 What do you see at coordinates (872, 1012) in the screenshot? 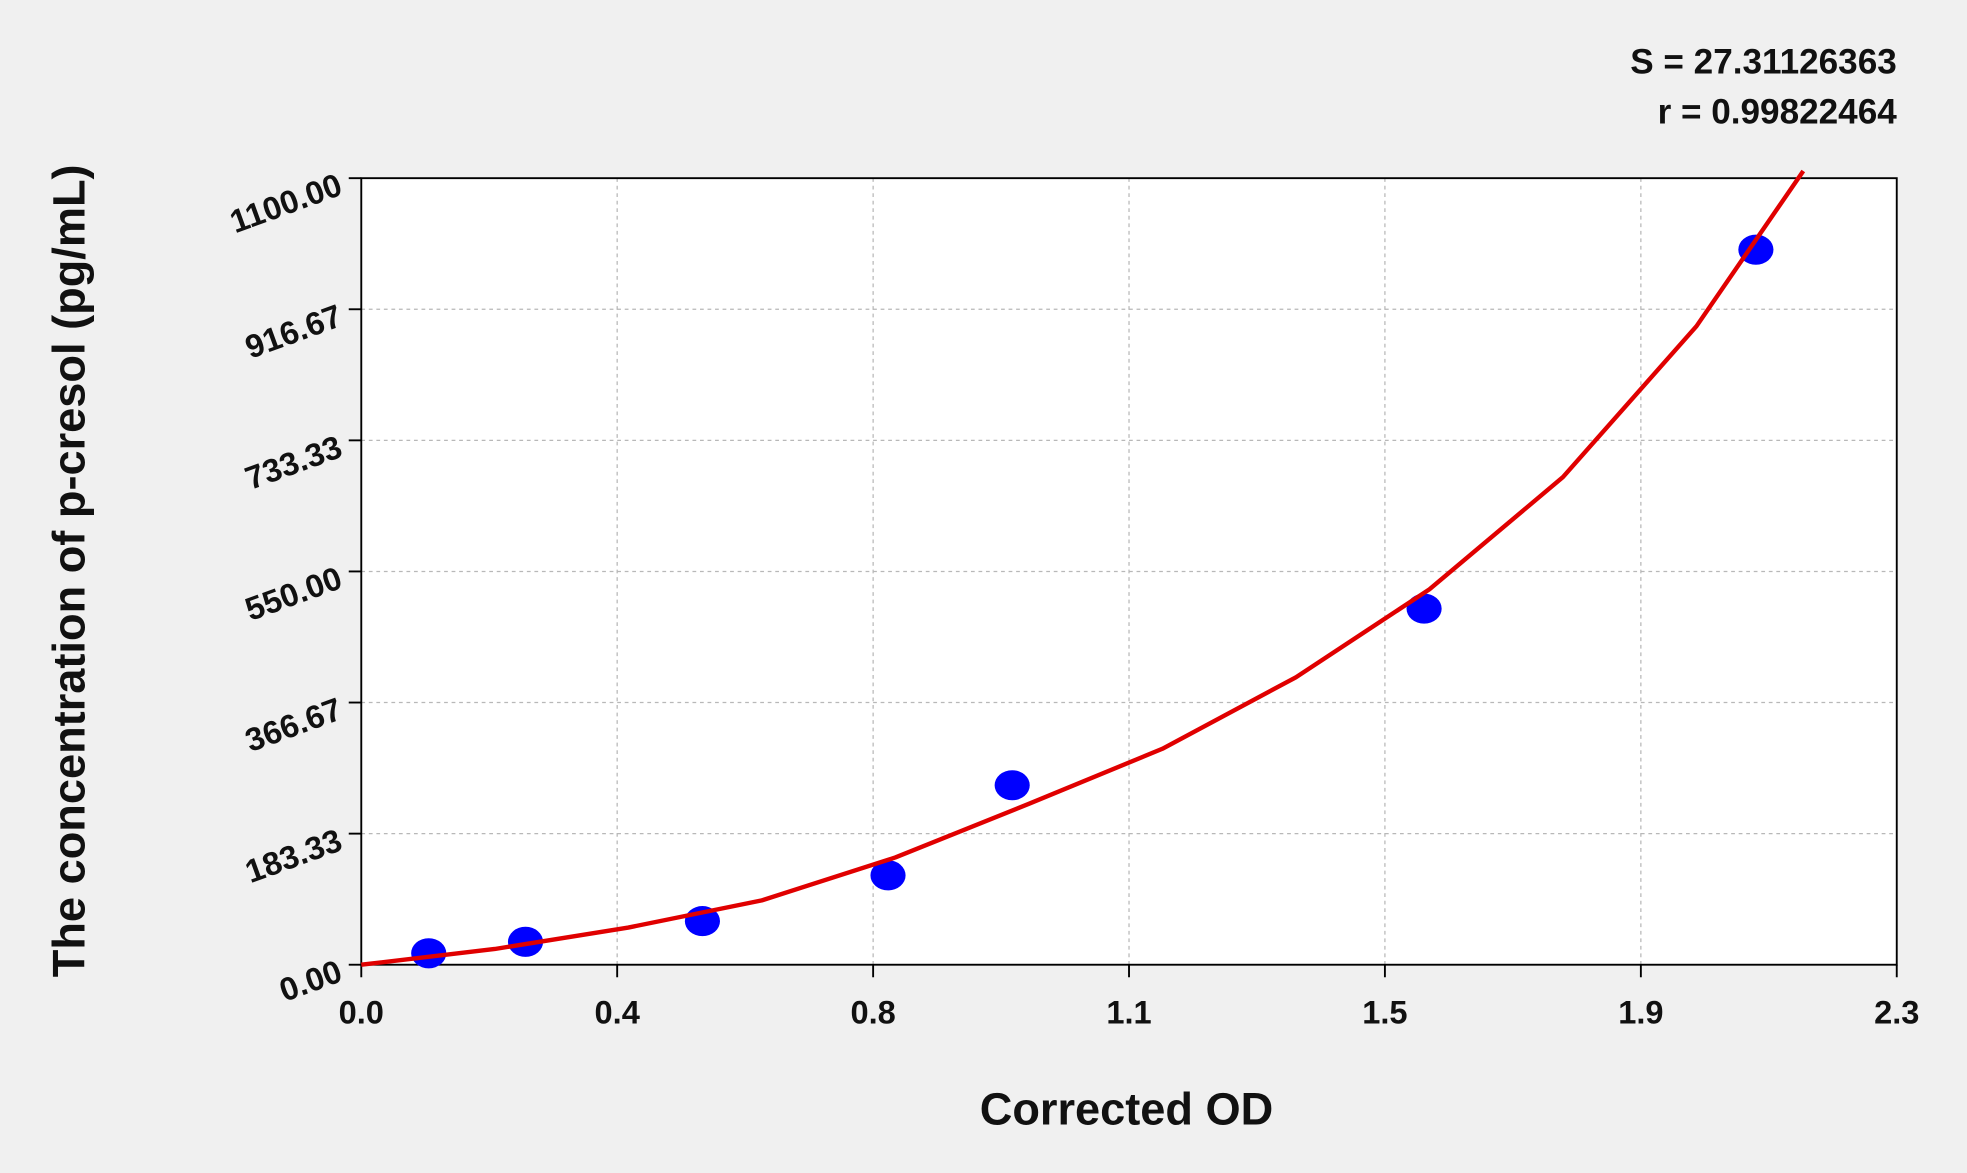
I see `x-tick-label: 0.8` at bounding box center [872, 1012].